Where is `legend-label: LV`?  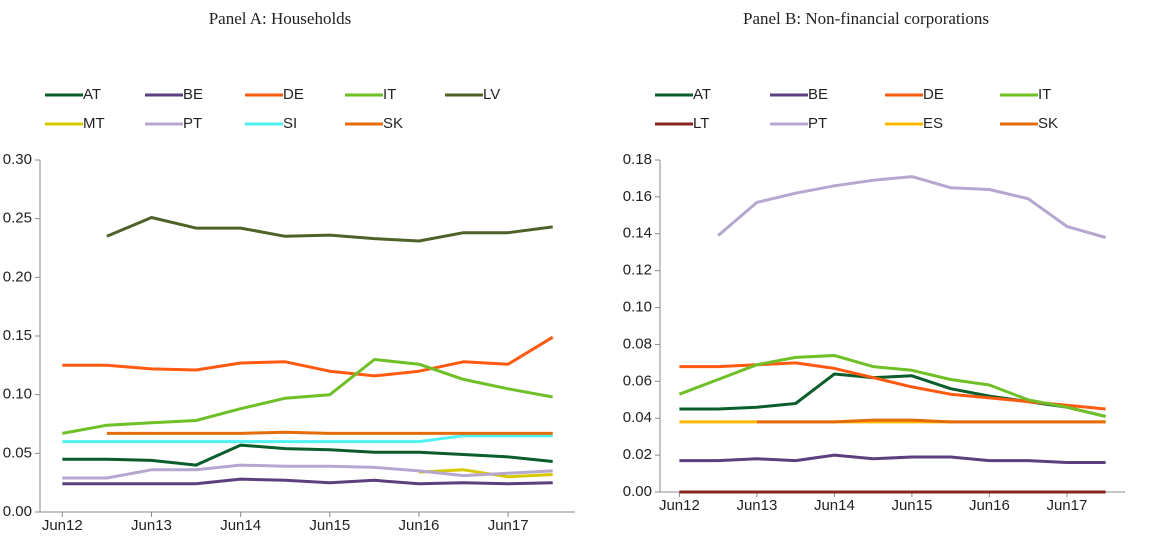 legend-label: LV is located at coordinates (491, 94).